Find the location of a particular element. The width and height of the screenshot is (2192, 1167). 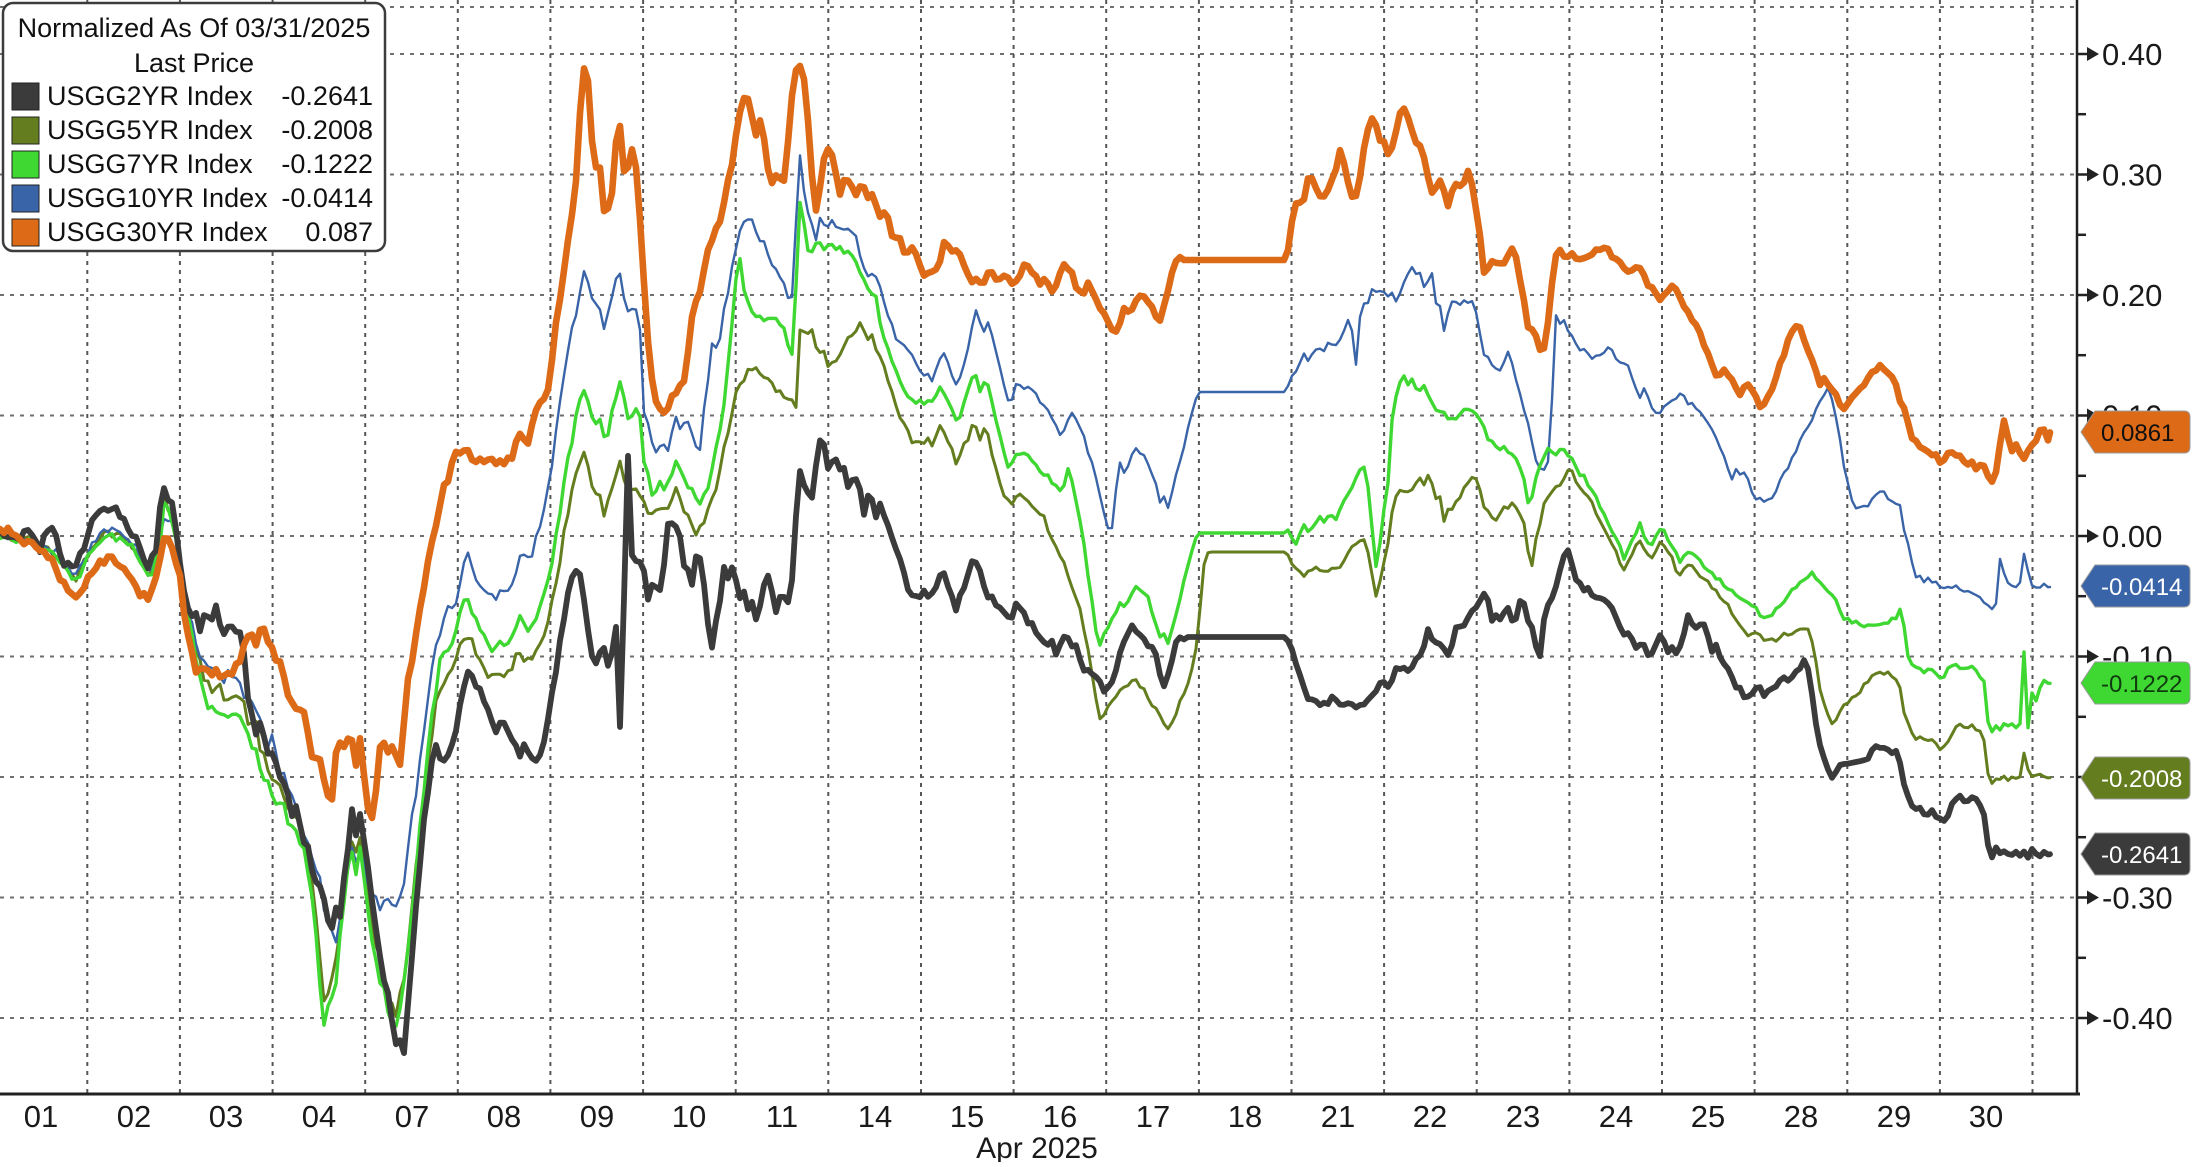

svg-text: 07 is located at coordinates (412, 1116).